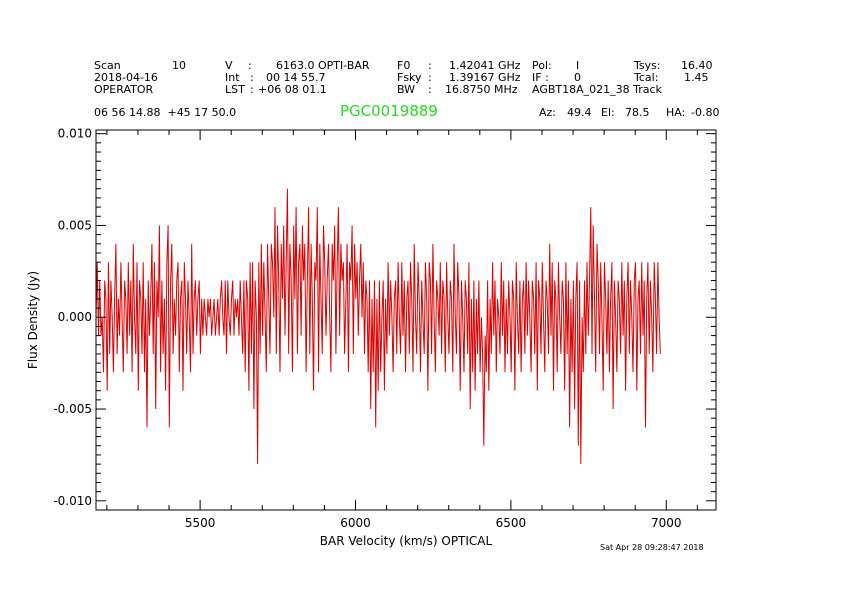  What do you see at coordinates (232, 77) in the screenshot?
I see `int-label: Int` at bounding box center [232, 77].